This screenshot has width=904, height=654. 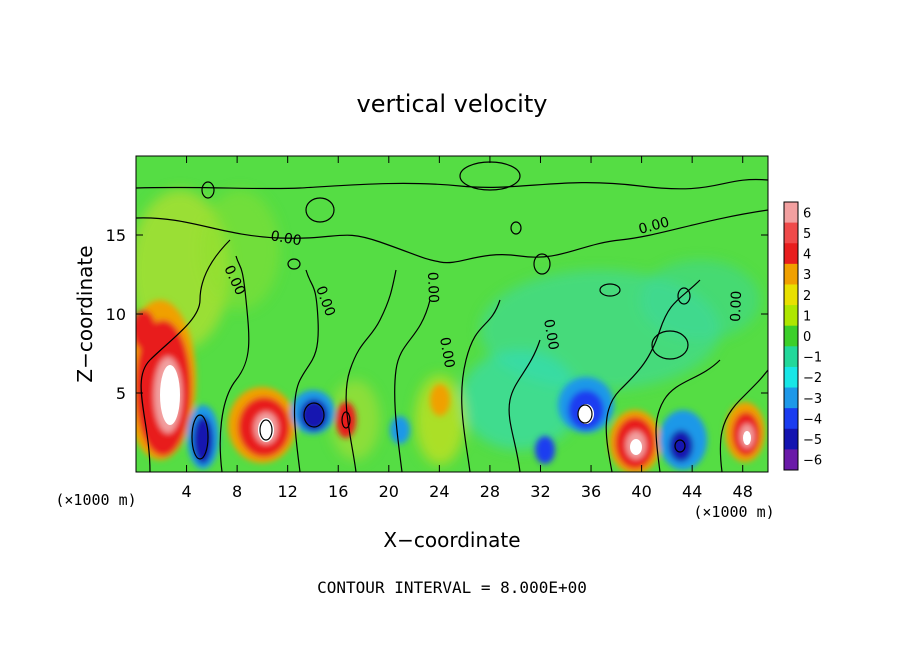 I want to click on colorbar-label: −3, so click(x=812, y=399).